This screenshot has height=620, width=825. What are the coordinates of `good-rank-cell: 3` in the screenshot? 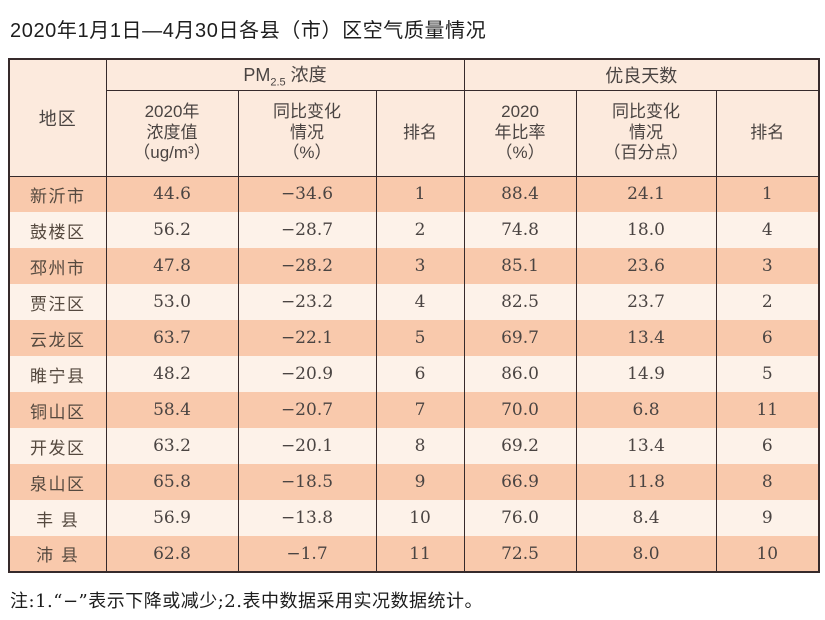 It's located at (767, 266).